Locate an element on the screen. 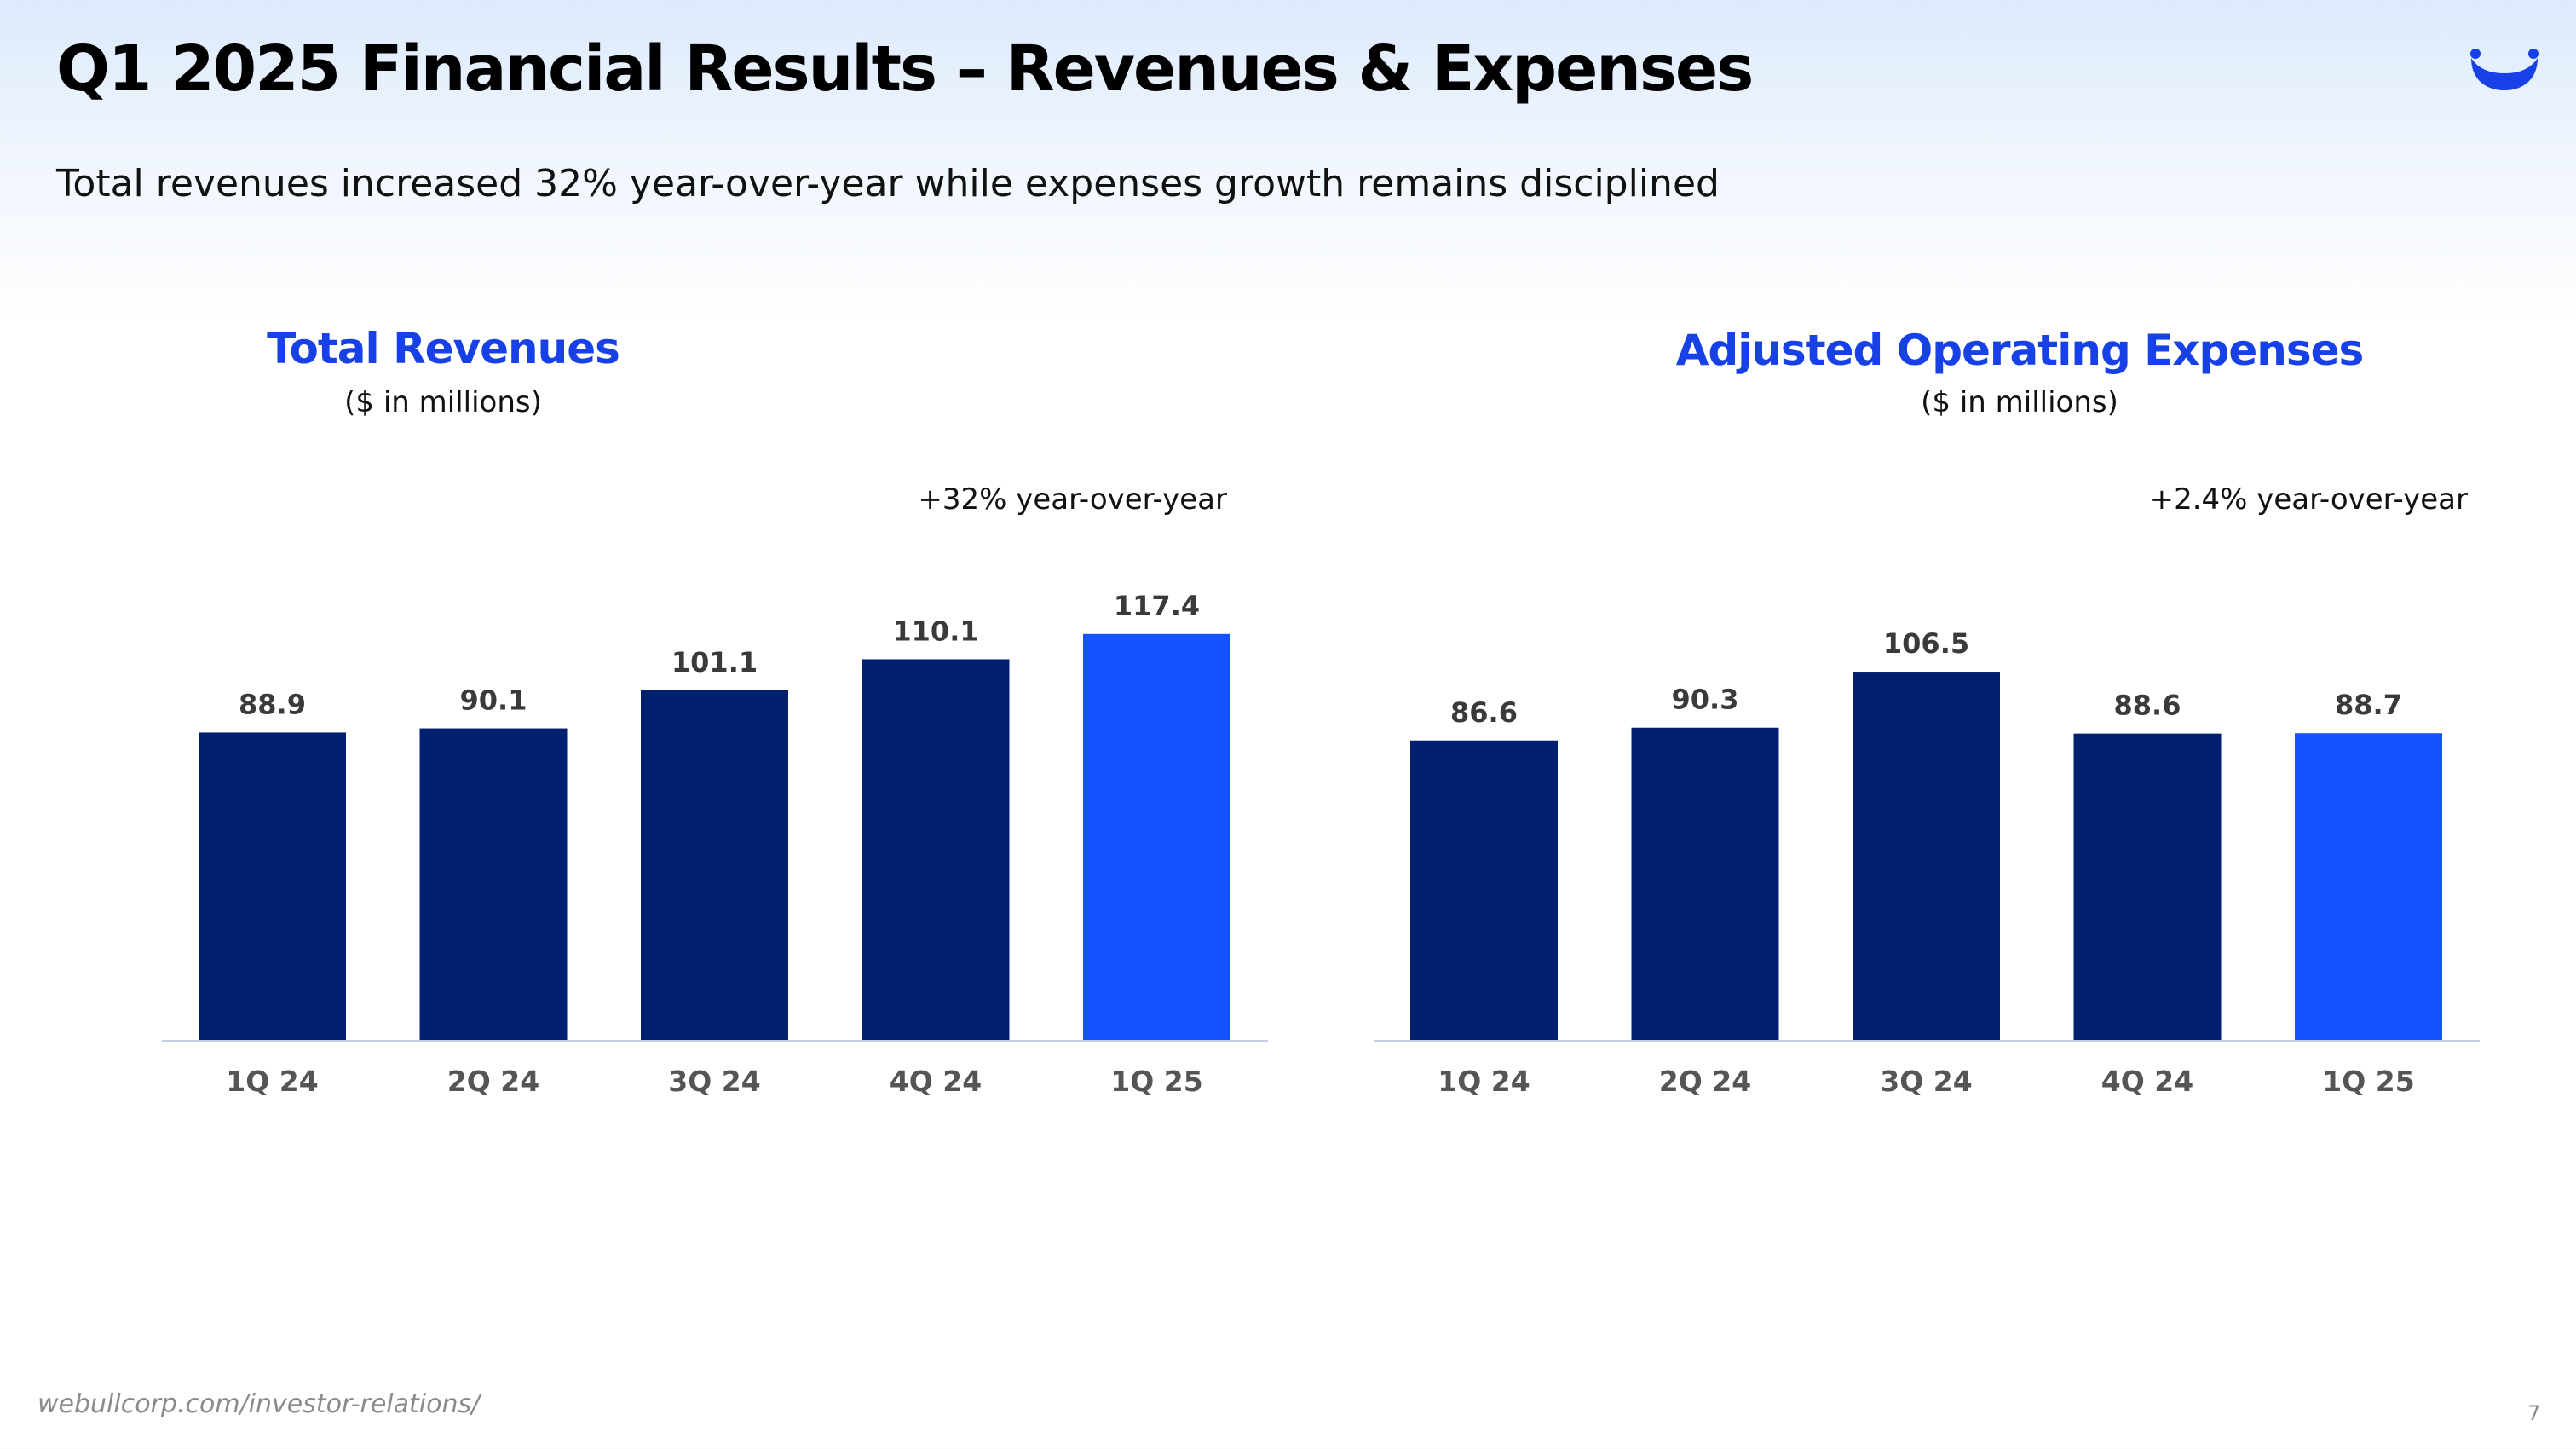 Image resolution: width=2576 pixels, height=1449 pixels. footer-url: webullcorp.com/investor-relations/ is located at coordinates (259, 1404).